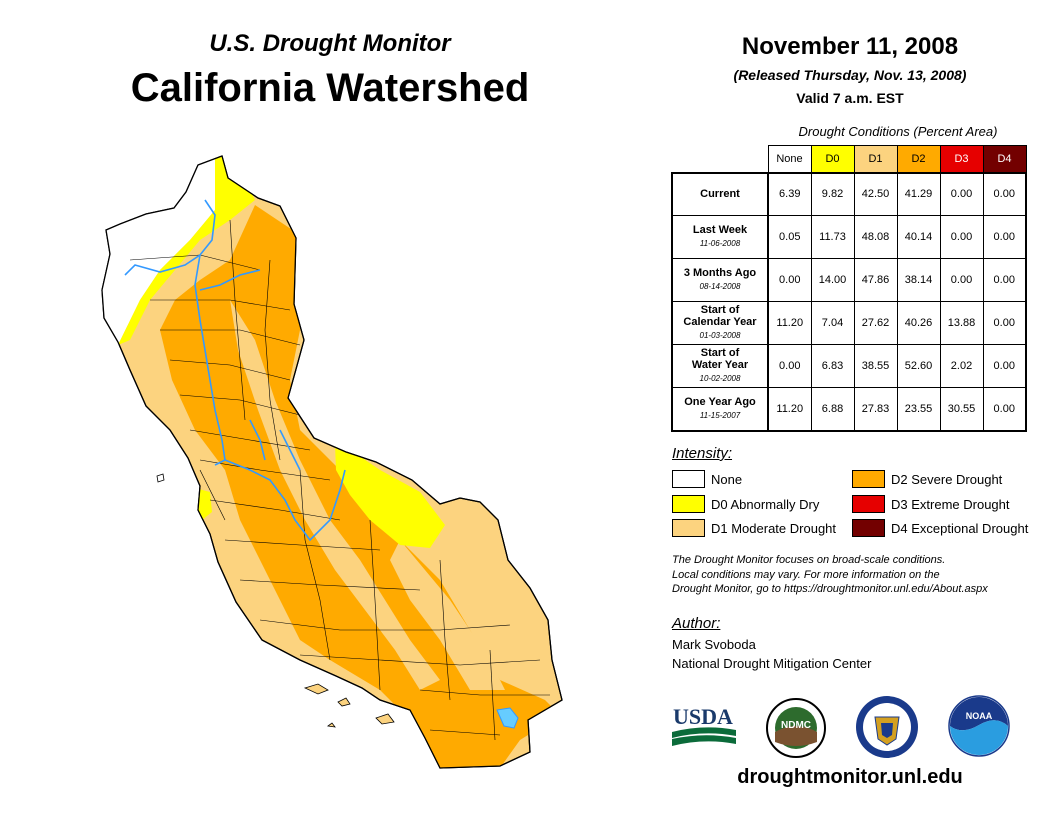 This screenshot has width=1056, height=816. I want to click on website-url: droughtmonitor.unl.edu, so click(850, 777).